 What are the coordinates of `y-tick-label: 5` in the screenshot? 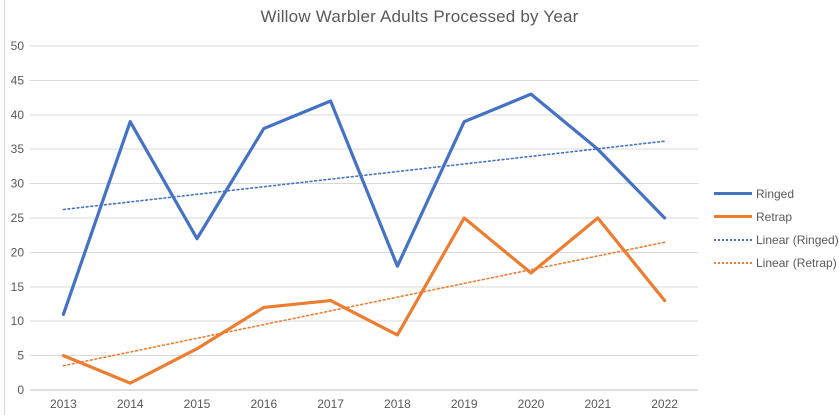 It's located at (20, 356).